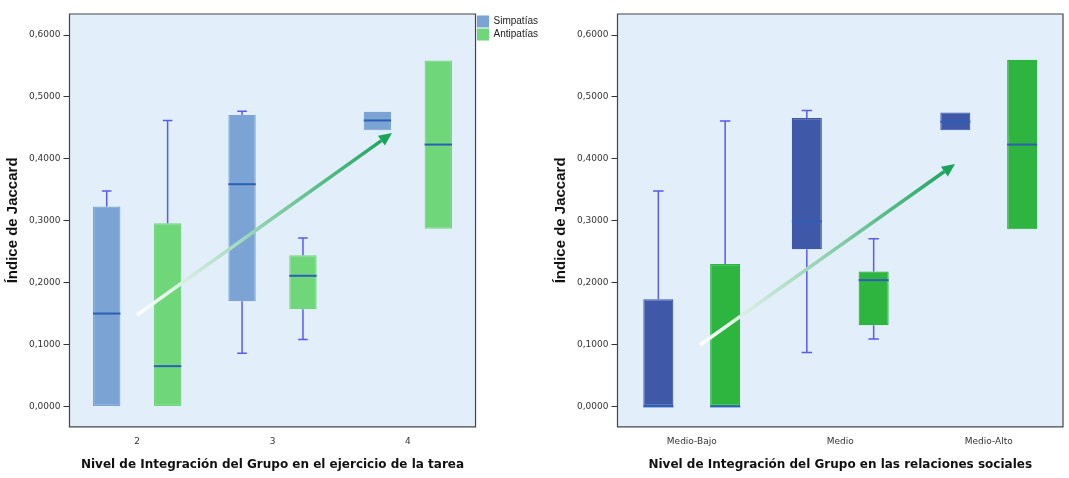  What do you see at coordinates (272, 463) in the screenshot?
I see `x-axis-title: Nivel de Integración del Grupo en el ejercicio de la tarea` at bounding box center [272, 463].